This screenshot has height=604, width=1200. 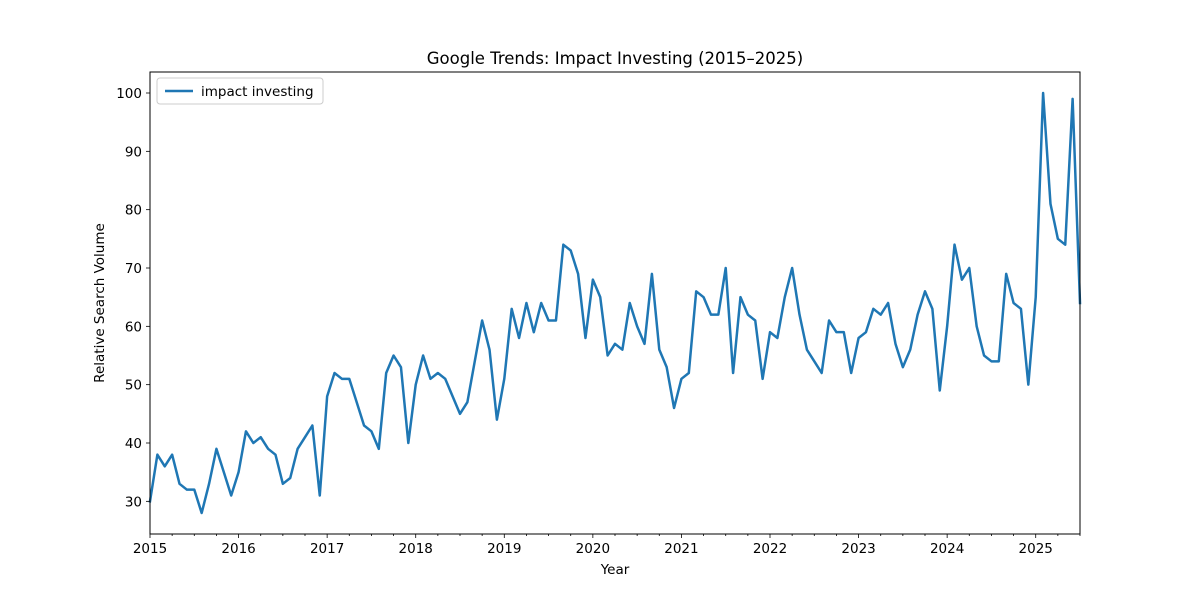 I want to click on y-axis: 30 40 50 60 70 80 90 100, so click(x=133, y=298).